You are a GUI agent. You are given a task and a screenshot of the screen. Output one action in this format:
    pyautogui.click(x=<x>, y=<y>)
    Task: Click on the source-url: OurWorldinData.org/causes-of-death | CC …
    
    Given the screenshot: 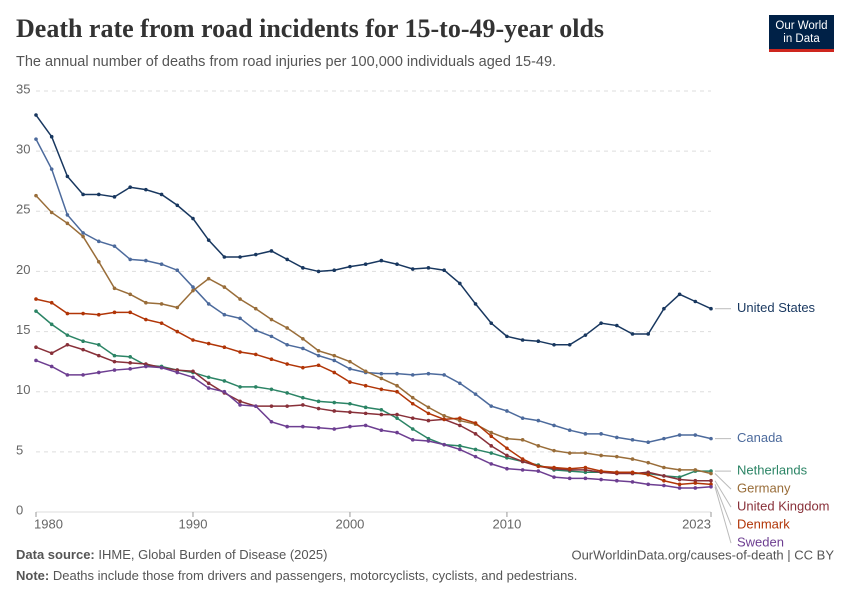 What is the action you would take?
    pyautogui.click(x=702, y=554)
    